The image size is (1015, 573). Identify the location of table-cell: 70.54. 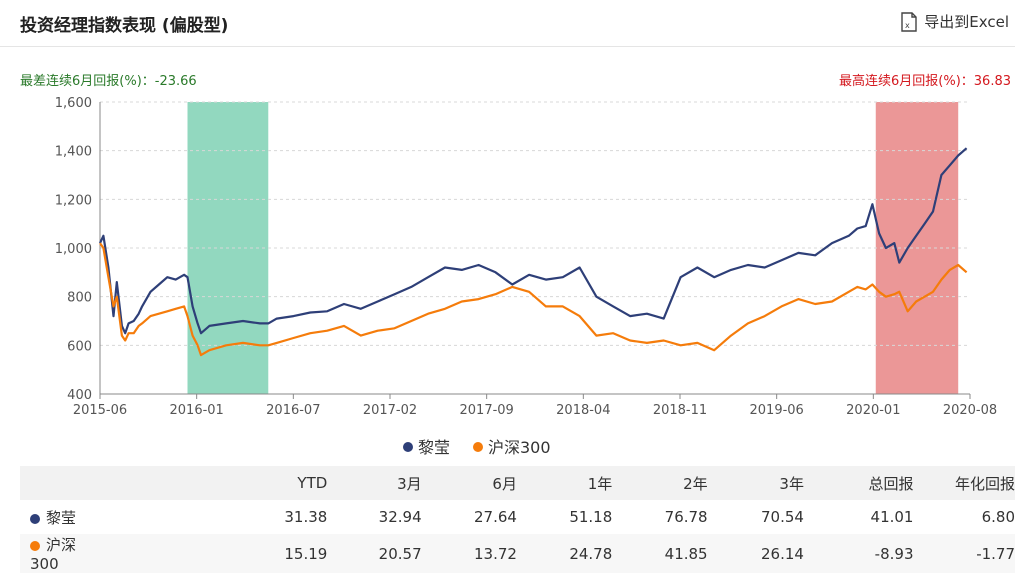
(782, 517).